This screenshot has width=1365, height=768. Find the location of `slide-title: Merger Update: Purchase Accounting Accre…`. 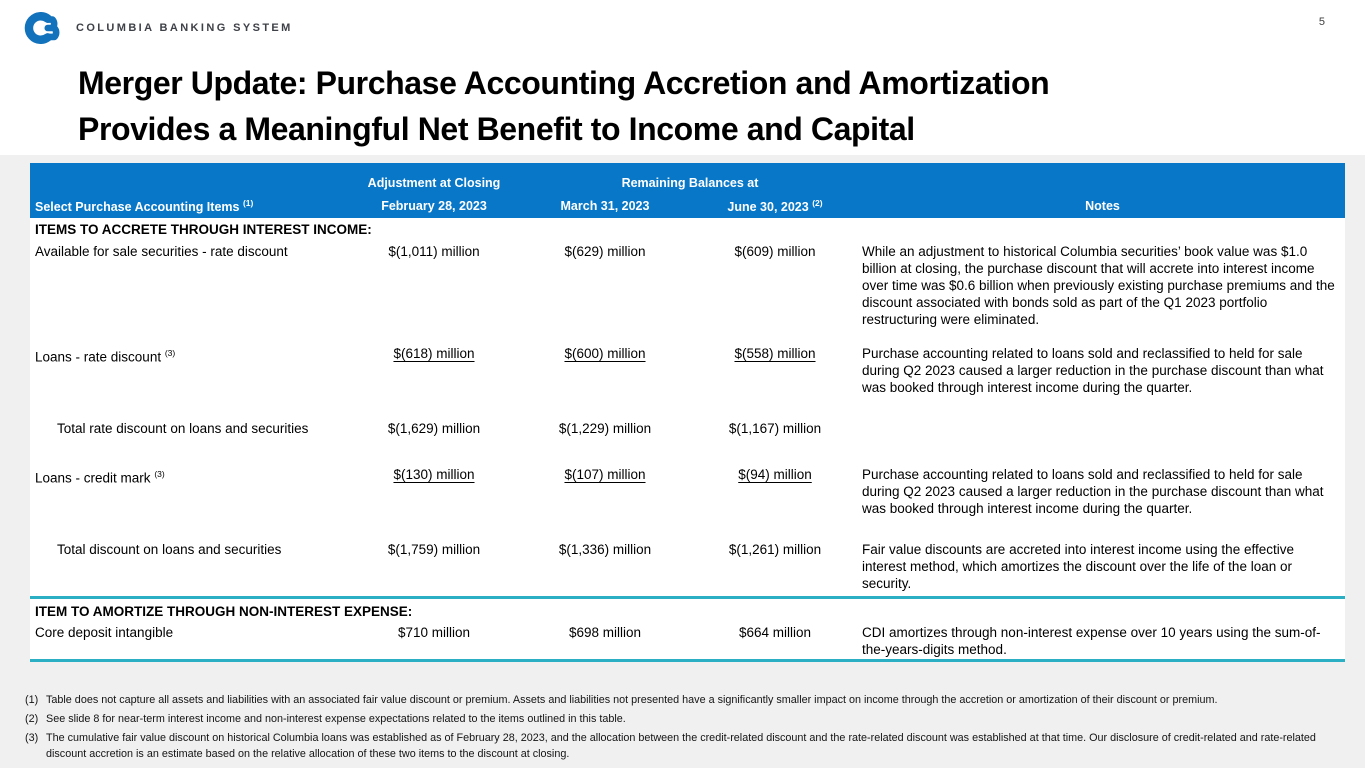

slide-title: Merger Update: Purchase Accounting Accre… is located at coordinates (678, 106).